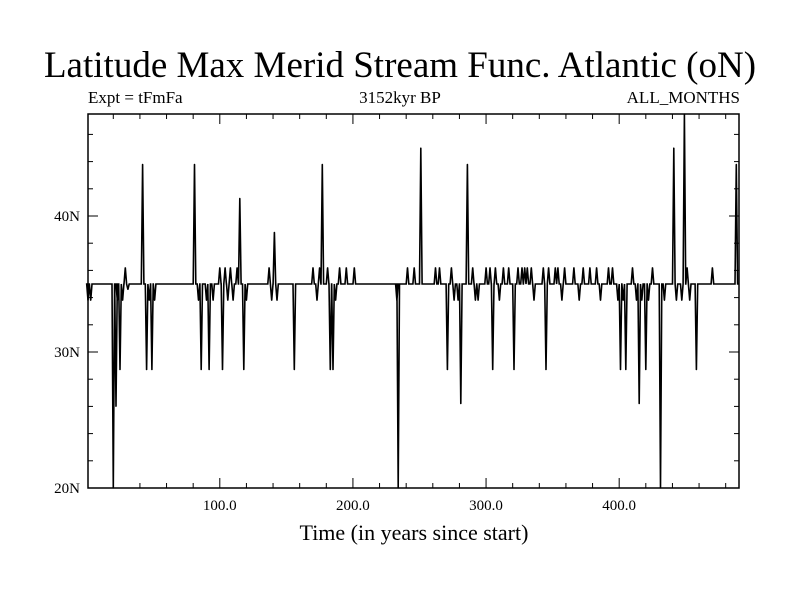 The image size is (800, 600). I want to click on y-tick-label: 40N, so click(67, 217).